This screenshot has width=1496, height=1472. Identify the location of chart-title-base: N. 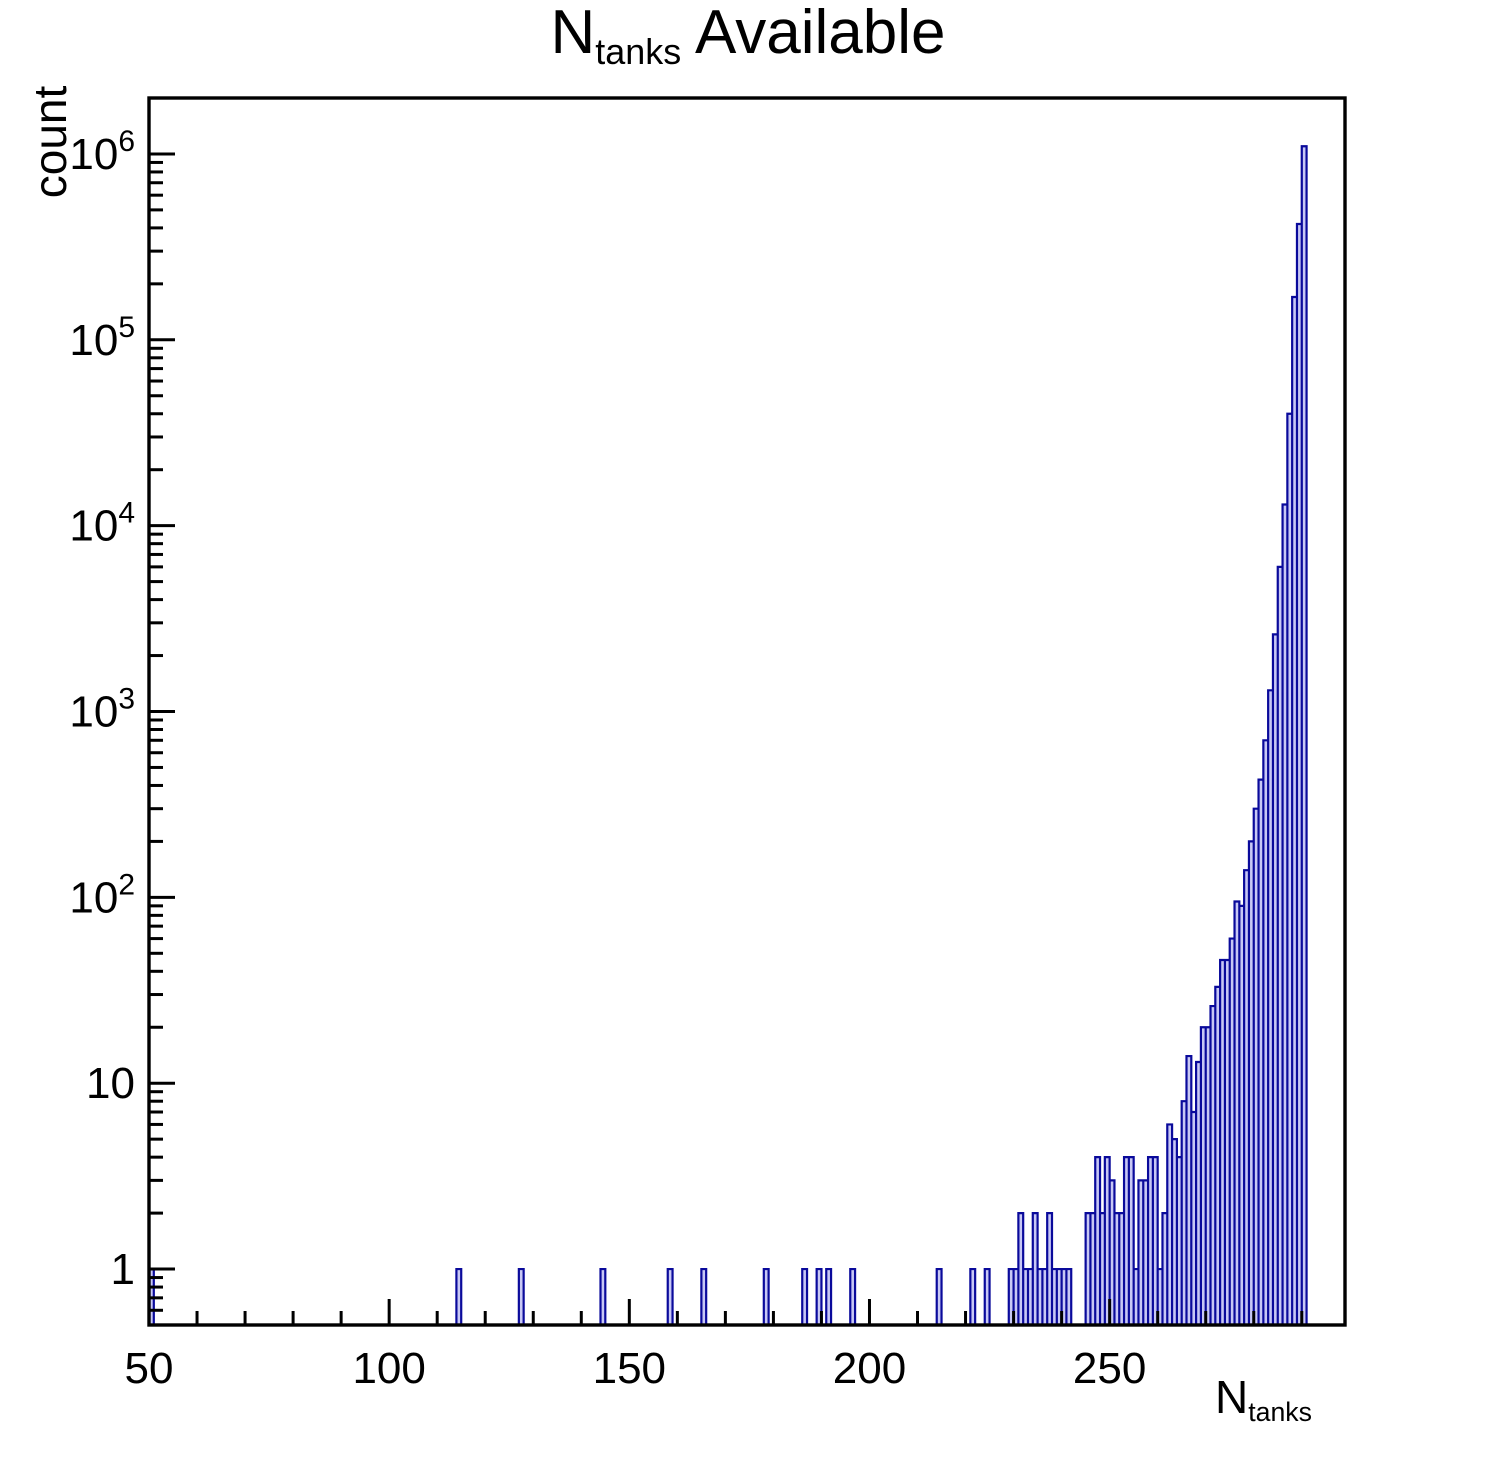
(573, 33).